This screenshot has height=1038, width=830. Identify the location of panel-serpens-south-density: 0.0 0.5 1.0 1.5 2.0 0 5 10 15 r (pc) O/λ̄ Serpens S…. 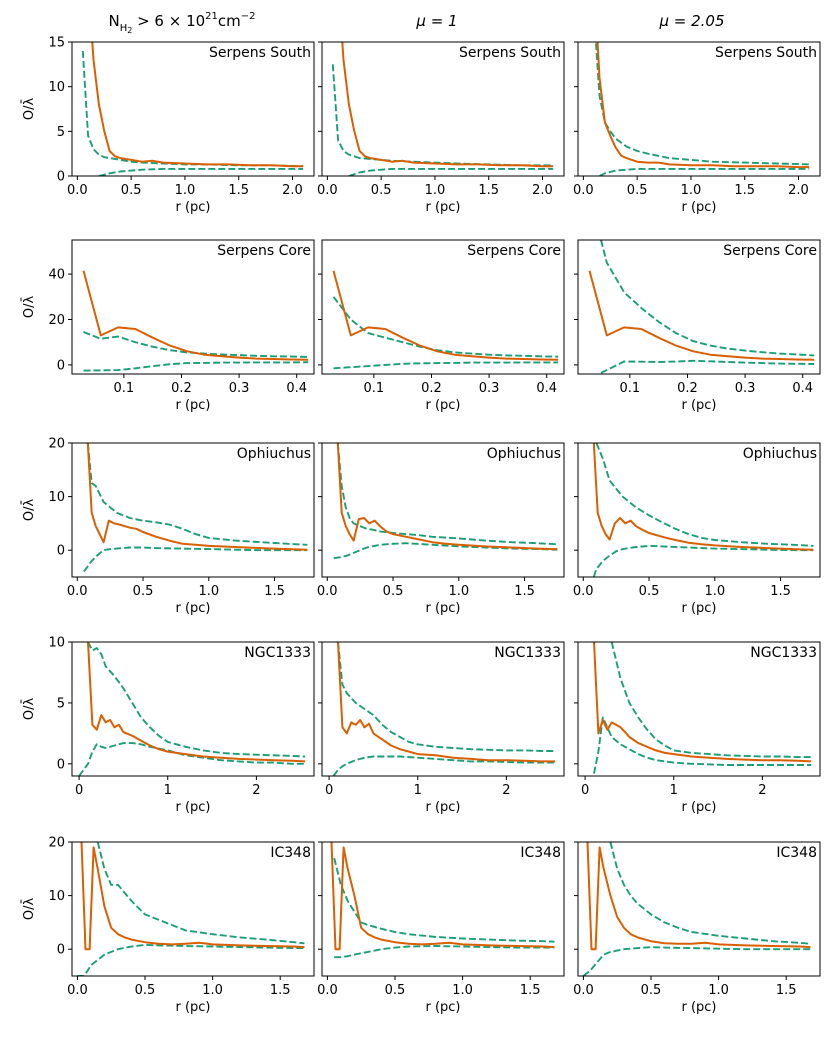
(168, 125).